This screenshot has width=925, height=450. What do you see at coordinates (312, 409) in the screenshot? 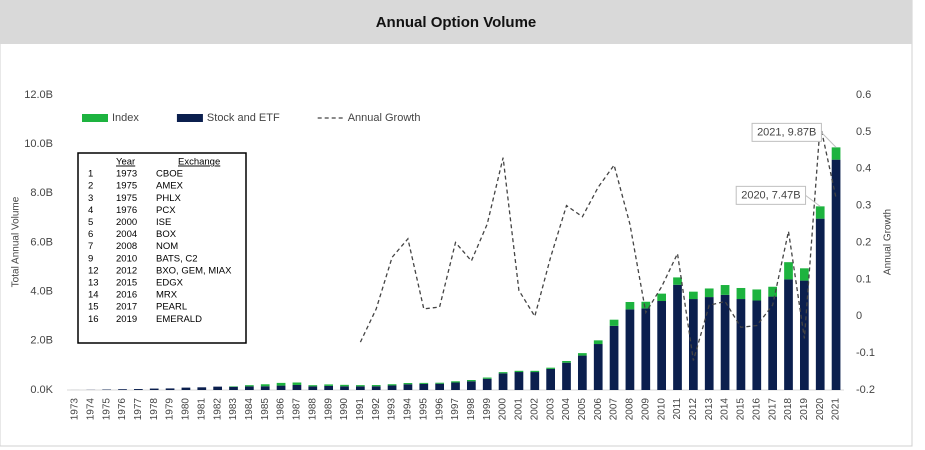
I see `x-tick-label: 1988` at bounding box center [312, 409].